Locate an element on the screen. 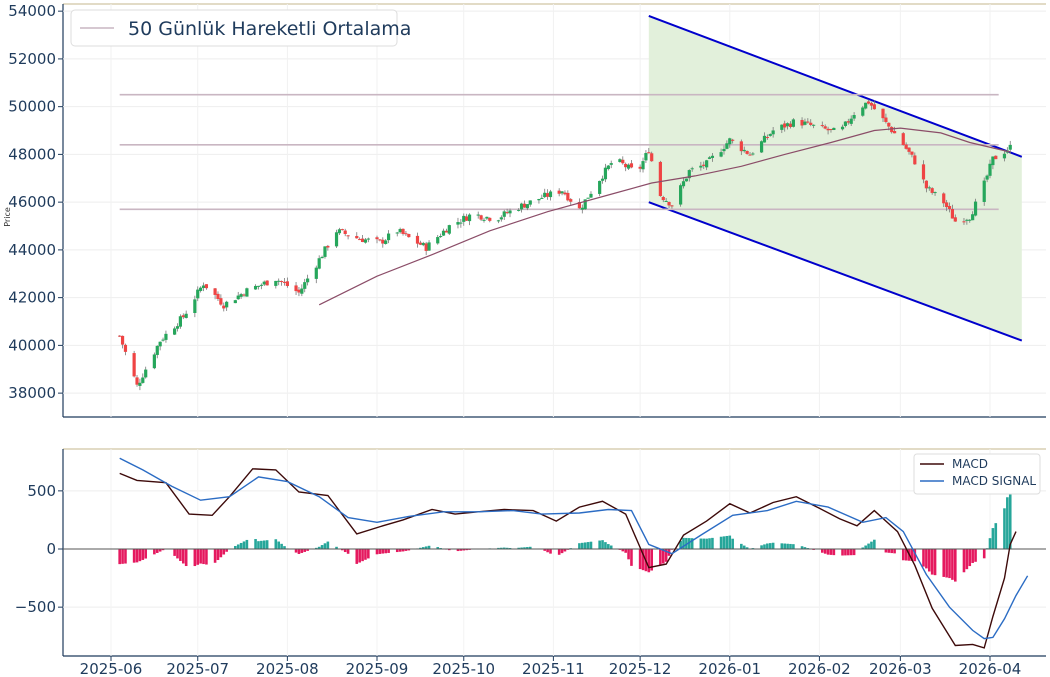  macd-legend-box is located at coordinates (977, 474).